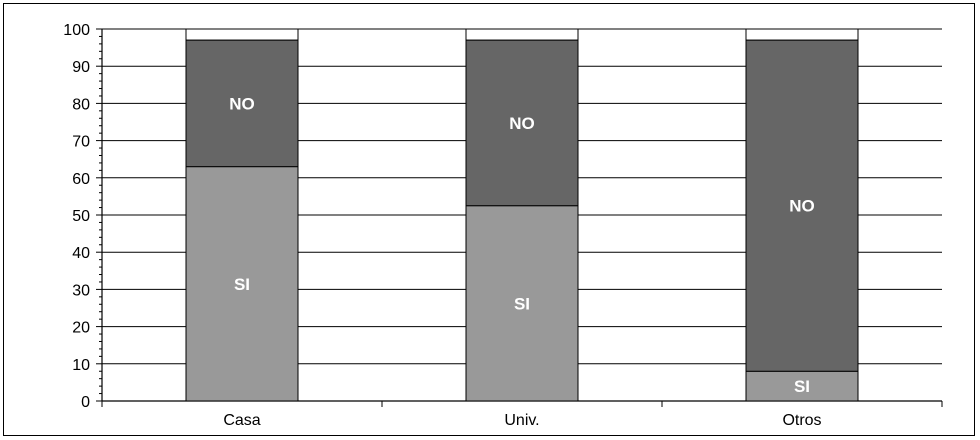 The image size is (980, 440). What do you see at coordinates (81, 104) in the screenshot?
I see `y-tick-label-80: 80` at bounding box center [81, 104].